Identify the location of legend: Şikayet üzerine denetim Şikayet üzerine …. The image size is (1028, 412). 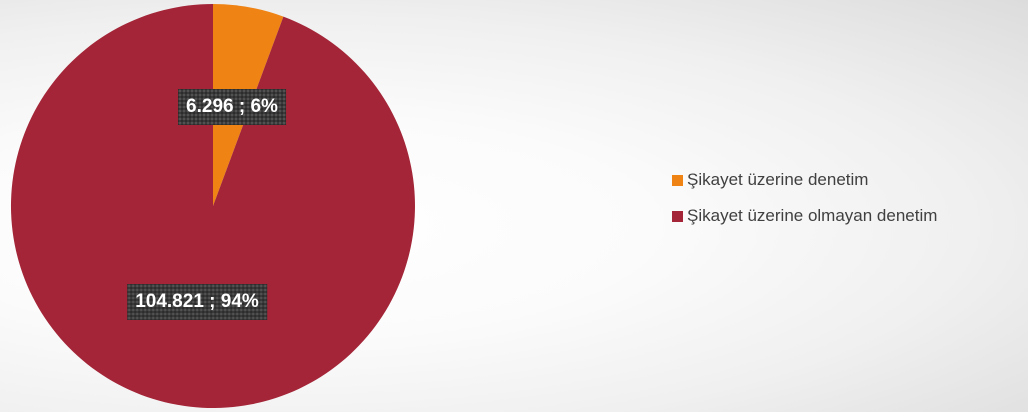
(804, 206).